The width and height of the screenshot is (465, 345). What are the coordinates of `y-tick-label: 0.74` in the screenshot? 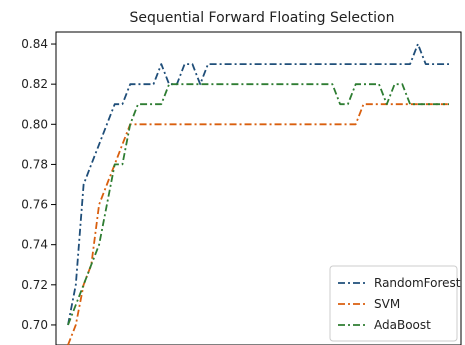 It's located at (34, 245).